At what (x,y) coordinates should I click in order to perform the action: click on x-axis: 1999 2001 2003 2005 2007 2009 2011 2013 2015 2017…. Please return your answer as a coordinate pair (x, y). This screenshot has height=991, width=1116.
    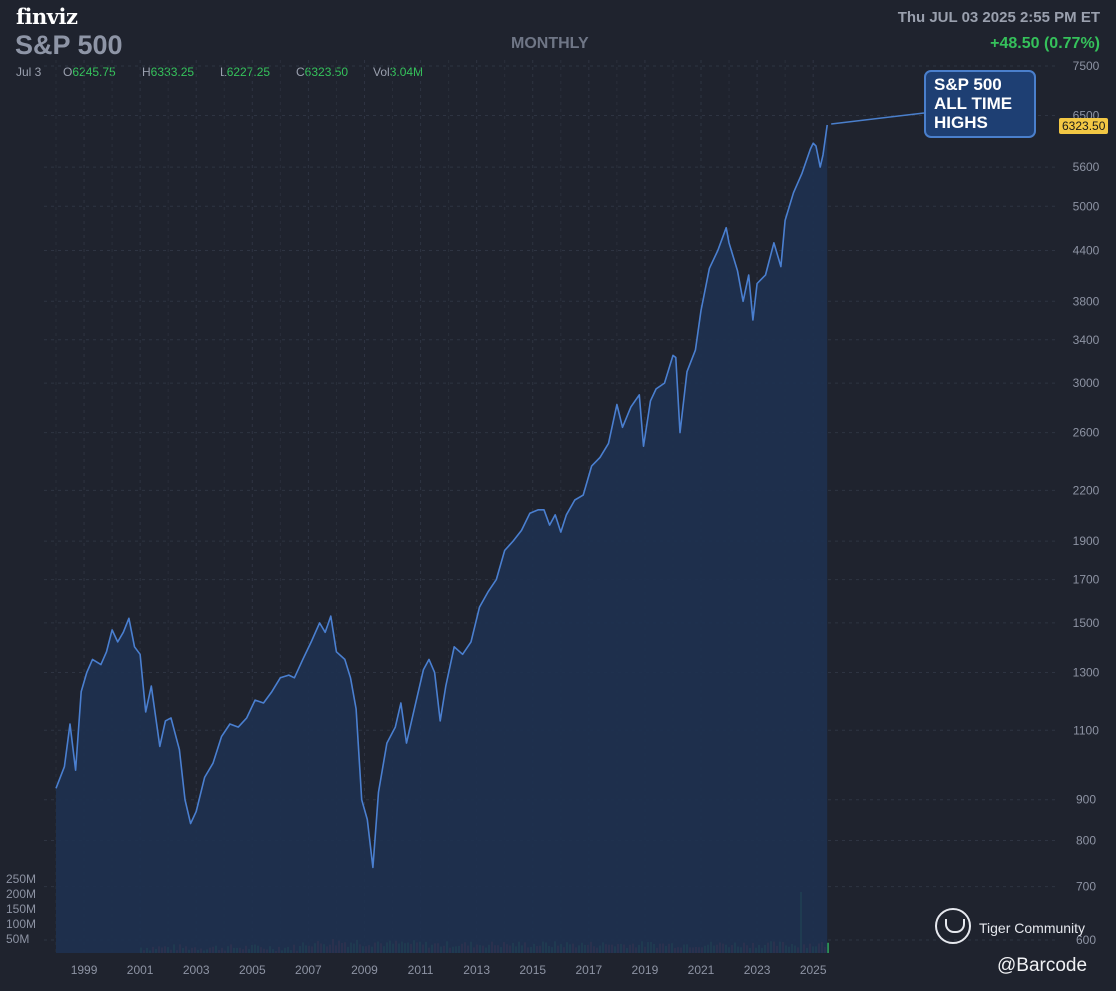
    Looking at the image, I should click on (449, 970).